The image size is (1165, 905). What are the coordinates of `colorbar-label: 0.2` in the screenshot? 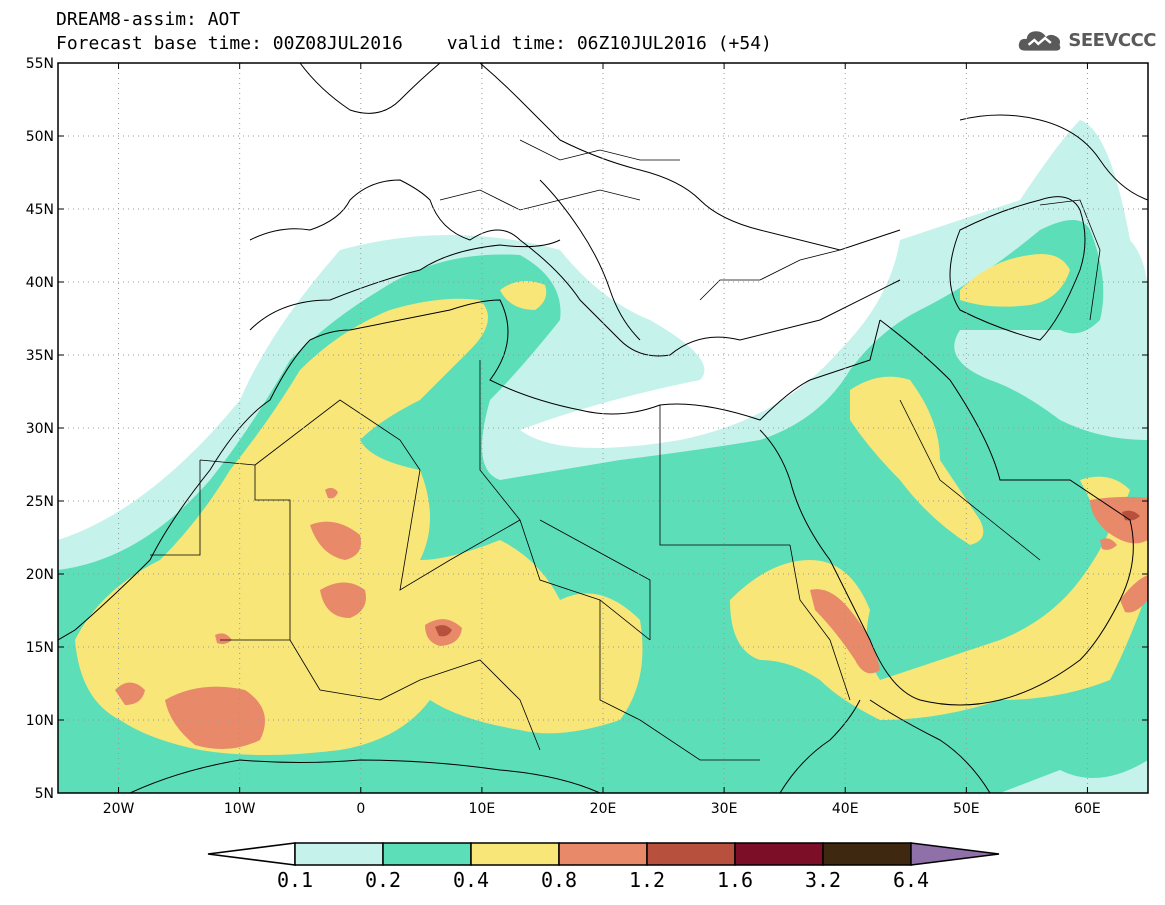 It's located at (383, 880).